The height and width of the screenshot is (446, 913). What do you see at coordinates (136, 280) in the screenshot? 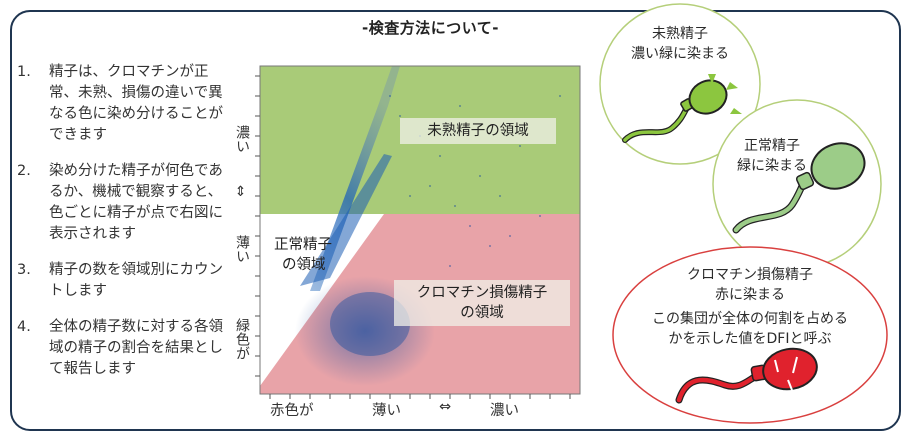
I see `step-text: 精子の数を領域別にカウントします` at bounding box center [136, 280].